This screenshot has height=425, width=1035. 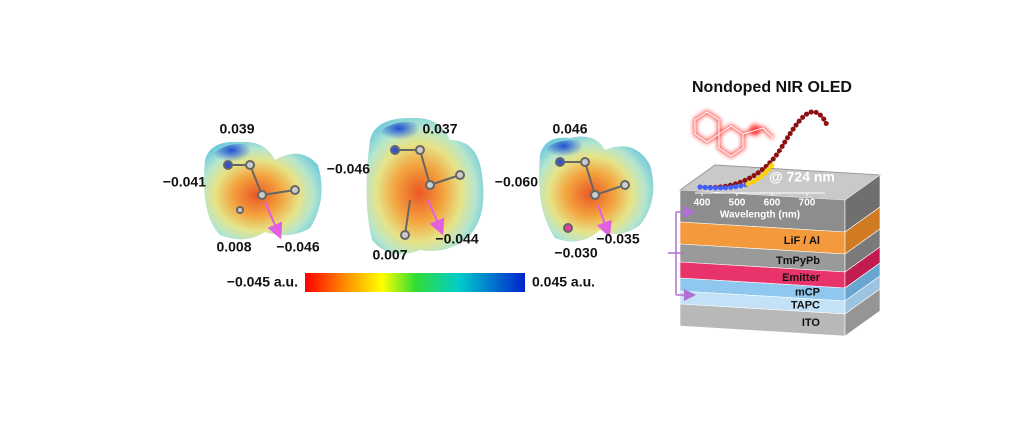 What do you see at coordinates (780, 250) in the screenshot?
I see `device-stack` at bounding box center [780, 250].